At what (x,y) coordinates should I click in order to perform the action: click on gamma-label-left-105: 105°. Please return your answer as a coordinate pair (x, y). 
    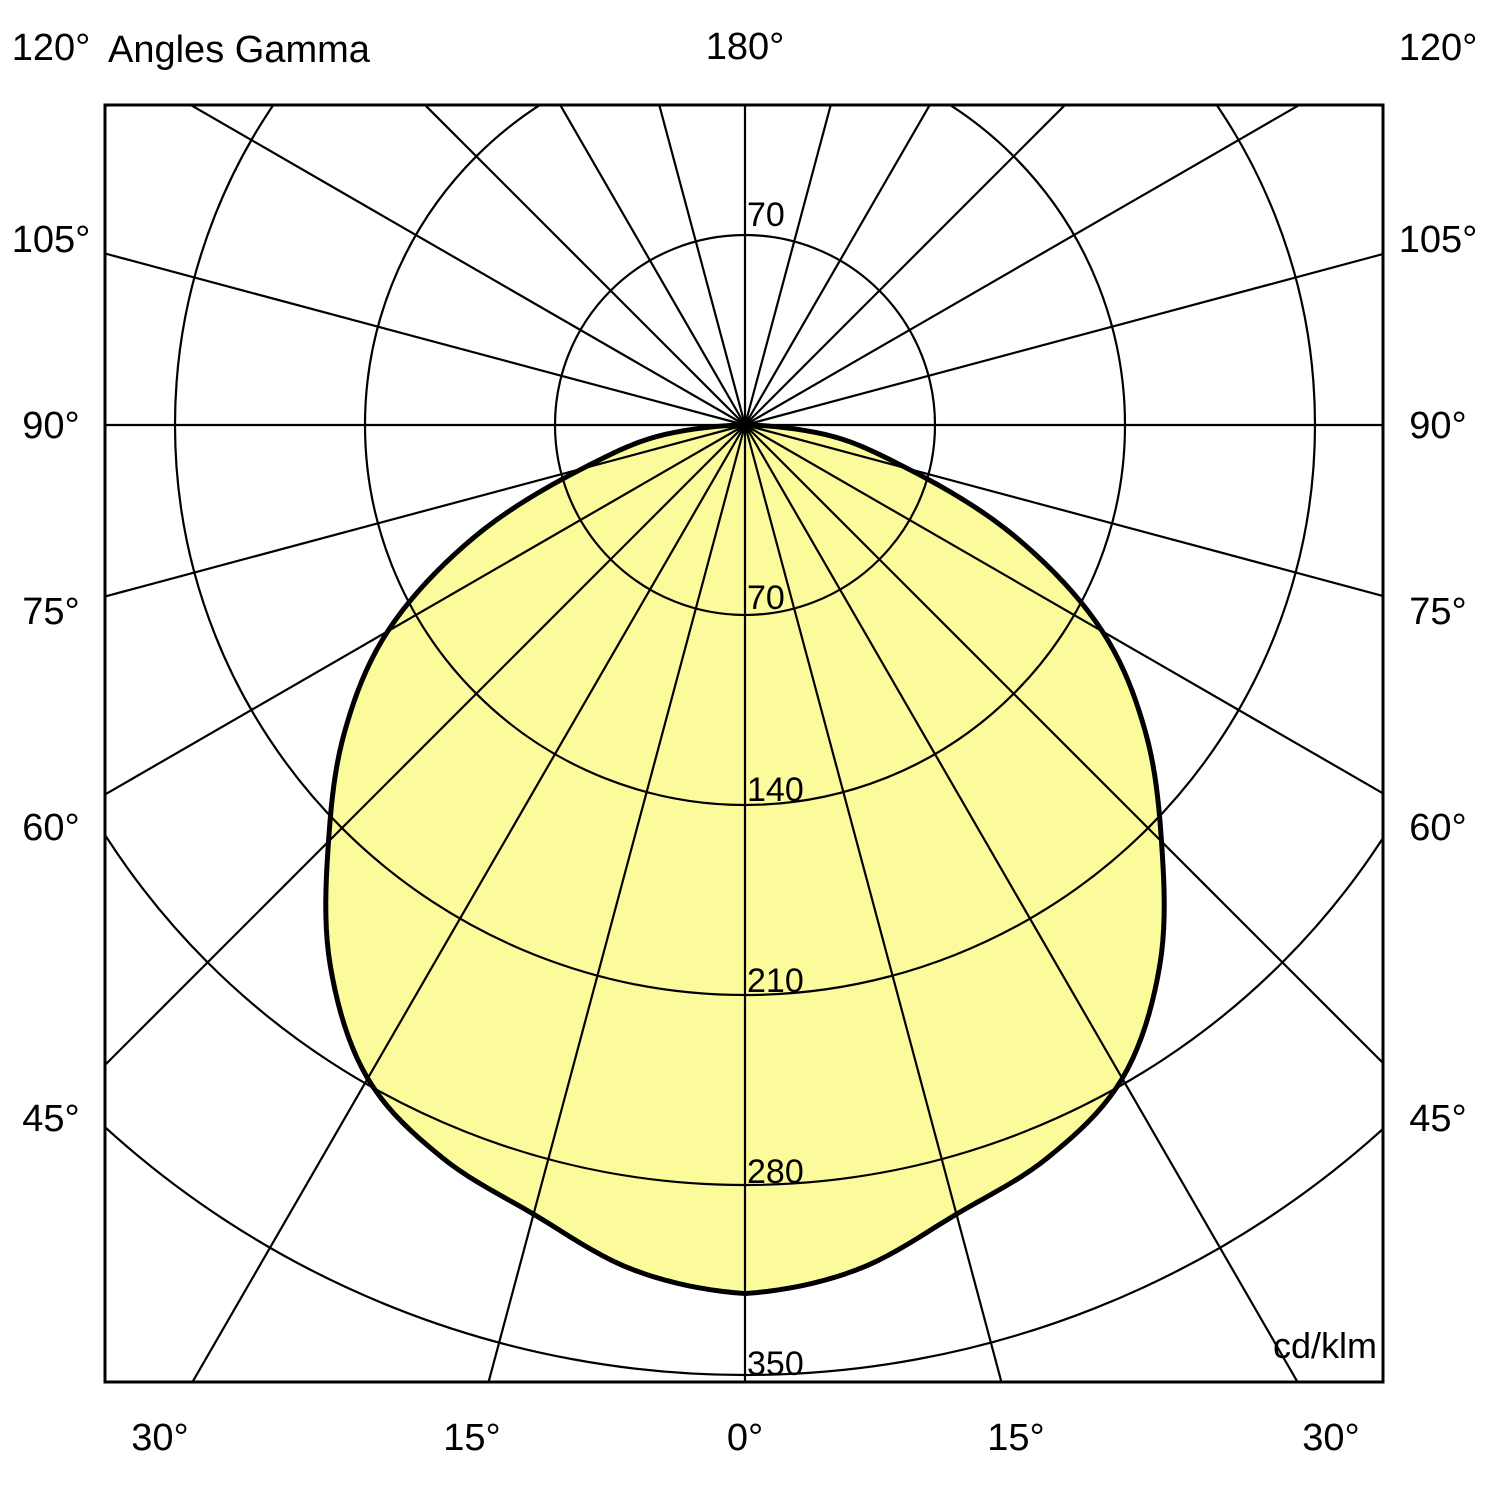
    Looking at the image, I should click on (51, 240).